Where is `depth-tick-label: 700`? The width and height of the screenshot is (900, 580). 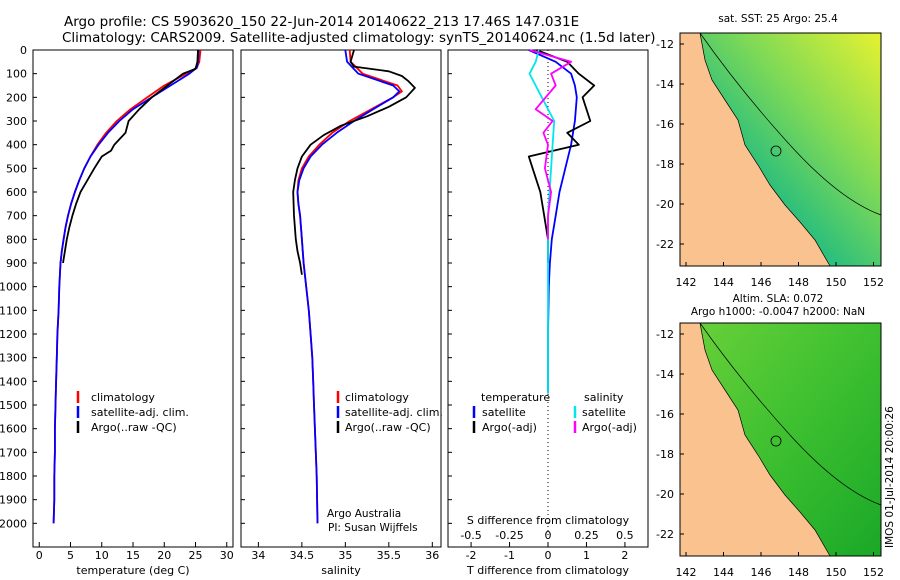 depth-tick-label: 700 is located at coordinates (16, 216).